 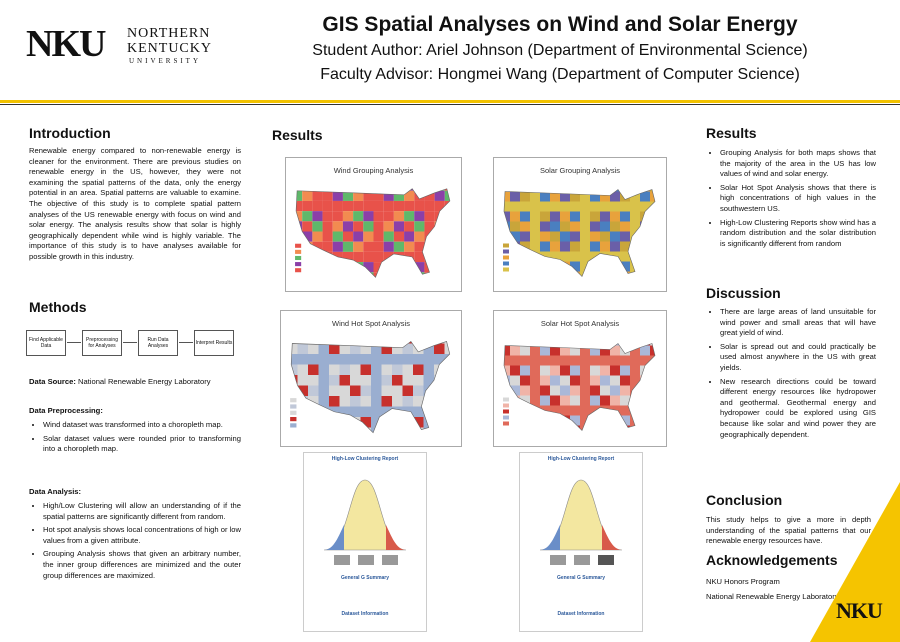 I want to click on report-section: Dataset Information, so click(x=581, y=614).